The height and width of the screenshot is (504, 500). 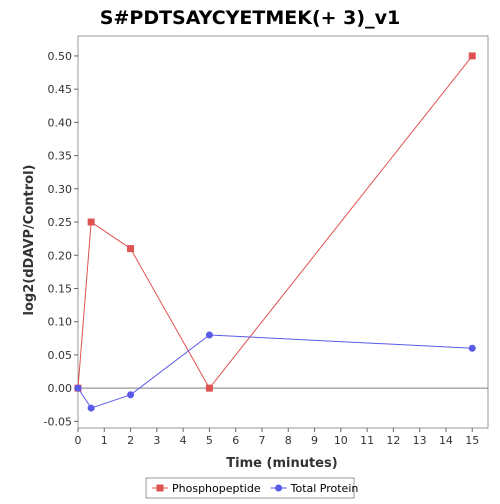 What do you see at coordinates (367, 440) in the screenshot?
I see `x-tick-label: 11` at bounding box center [367, 440].